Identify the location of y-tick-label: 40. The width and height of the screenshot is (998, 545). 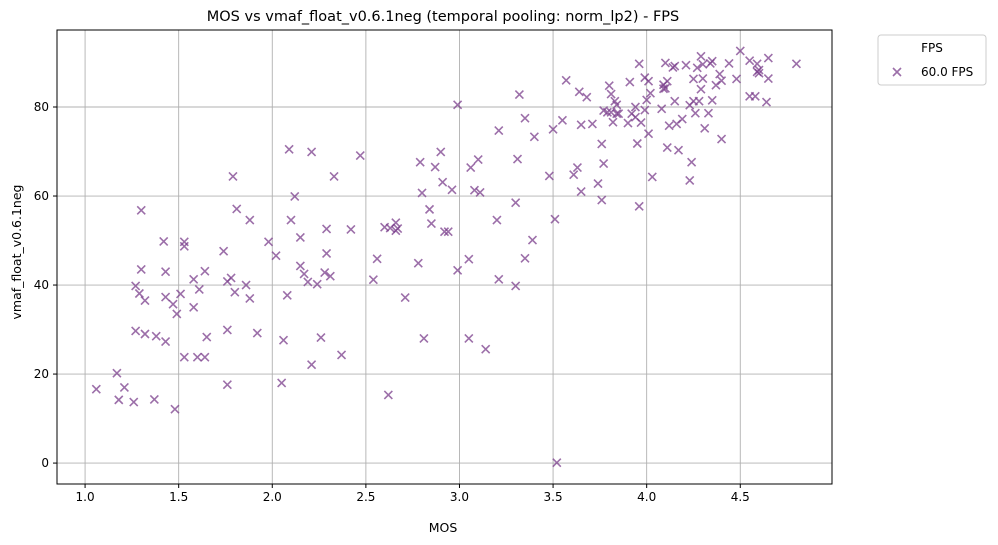
(41, 285).